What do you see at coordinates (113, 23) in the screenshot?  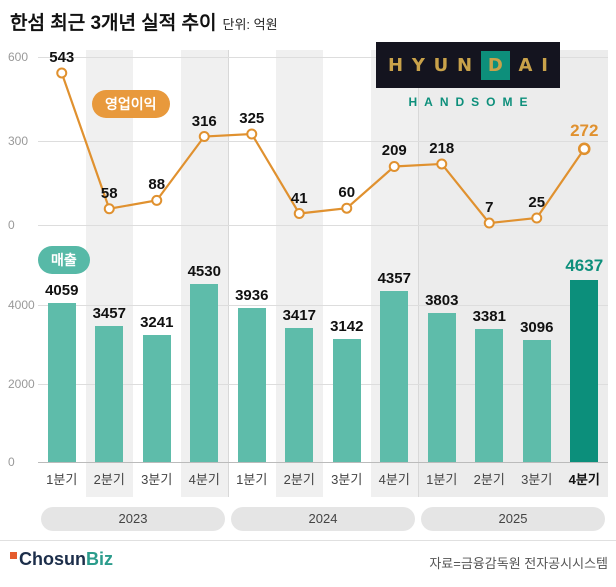 I see `page-title: 한섬 최근 3개년 실적 추이` at bounding box center [113, 23].